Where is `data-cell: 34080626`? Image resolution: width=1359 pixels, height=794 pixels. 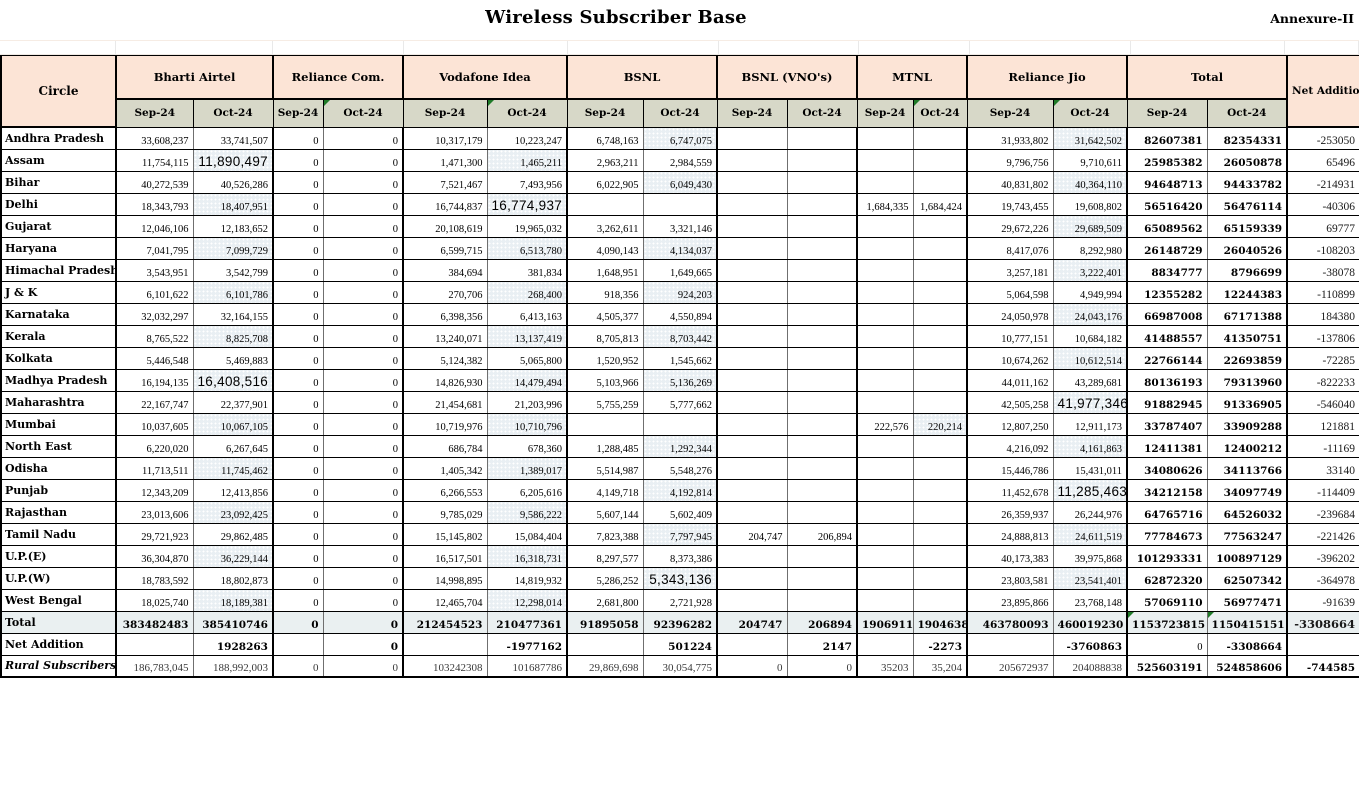
data-cell: 34080626 is located at coordinates (1167, 468).